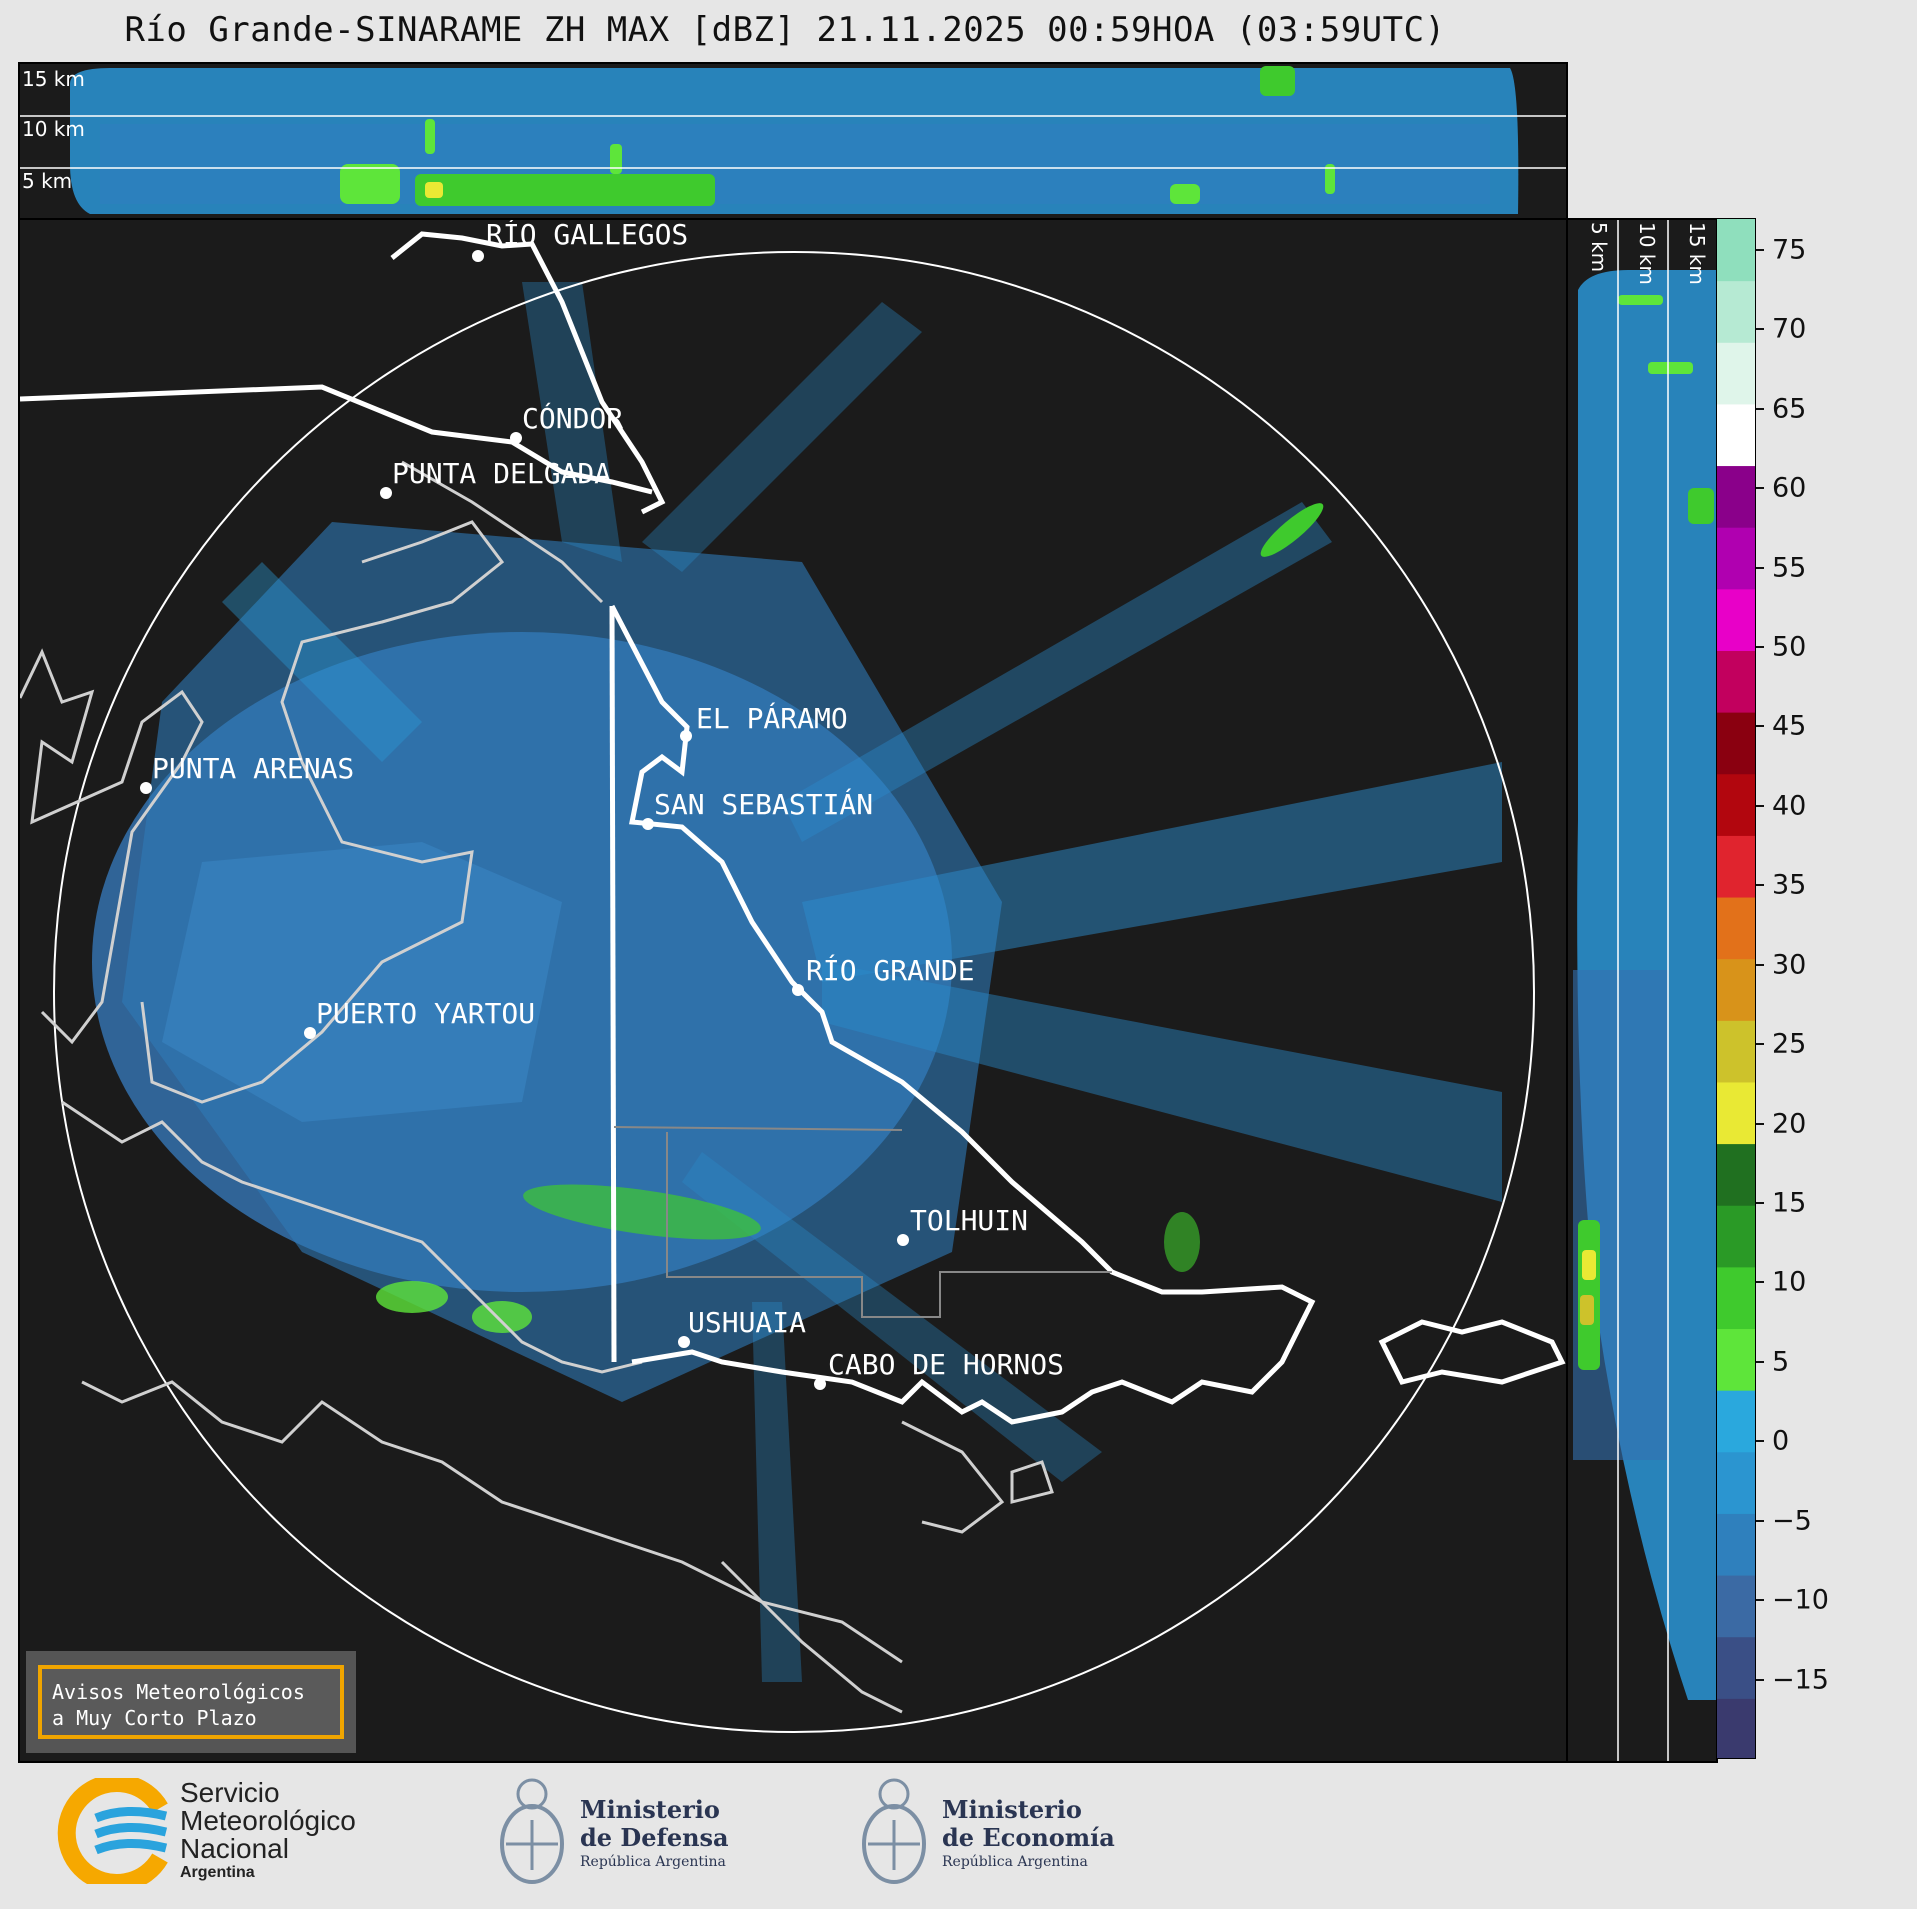 The height and width of the screenshot is (1909, 1917). I want to click on economia-line2: de Economía, so click(1028, 1837).